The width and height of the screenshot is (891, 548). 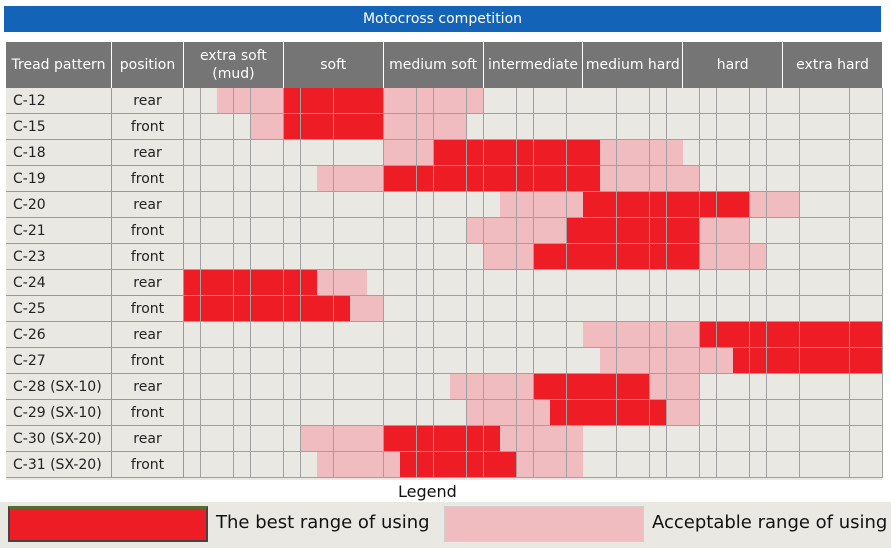 What do you see at coordinates (333, 65) in the screenshot?
I see `header-hardness-class: soft` at bounding box center [333, 65].